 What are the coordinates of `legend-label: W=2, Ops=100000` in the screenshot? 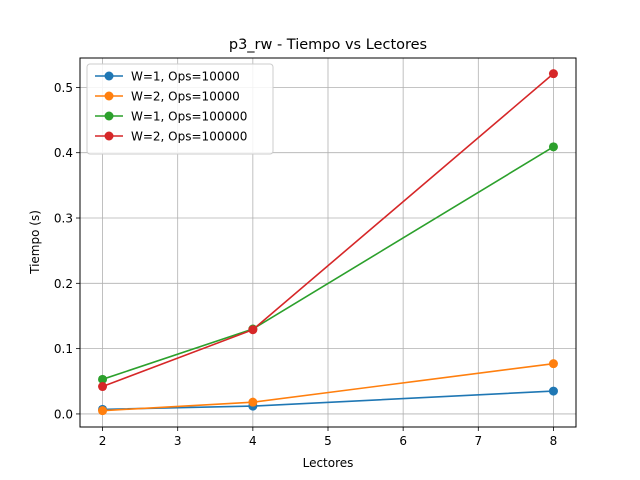 It's located at (189, 137).